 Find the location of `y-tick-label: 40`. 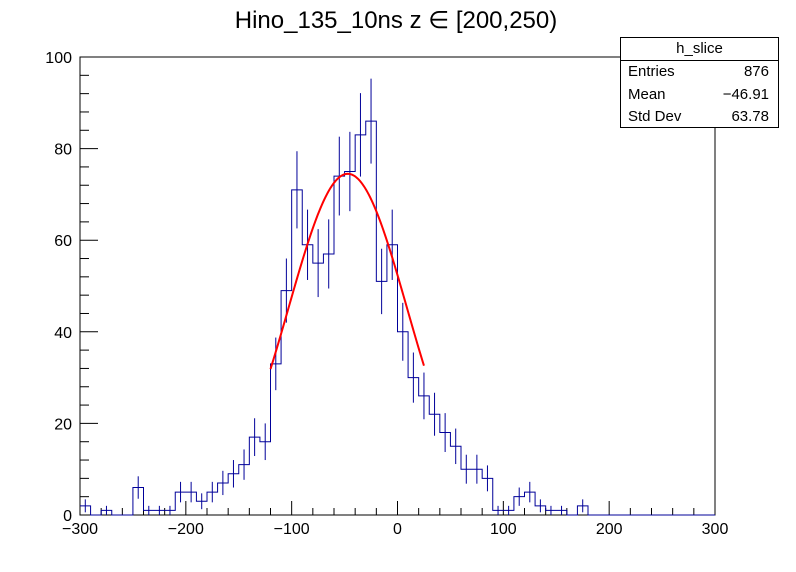

y-tick-label: 40 is located at coordinates (63, 333).